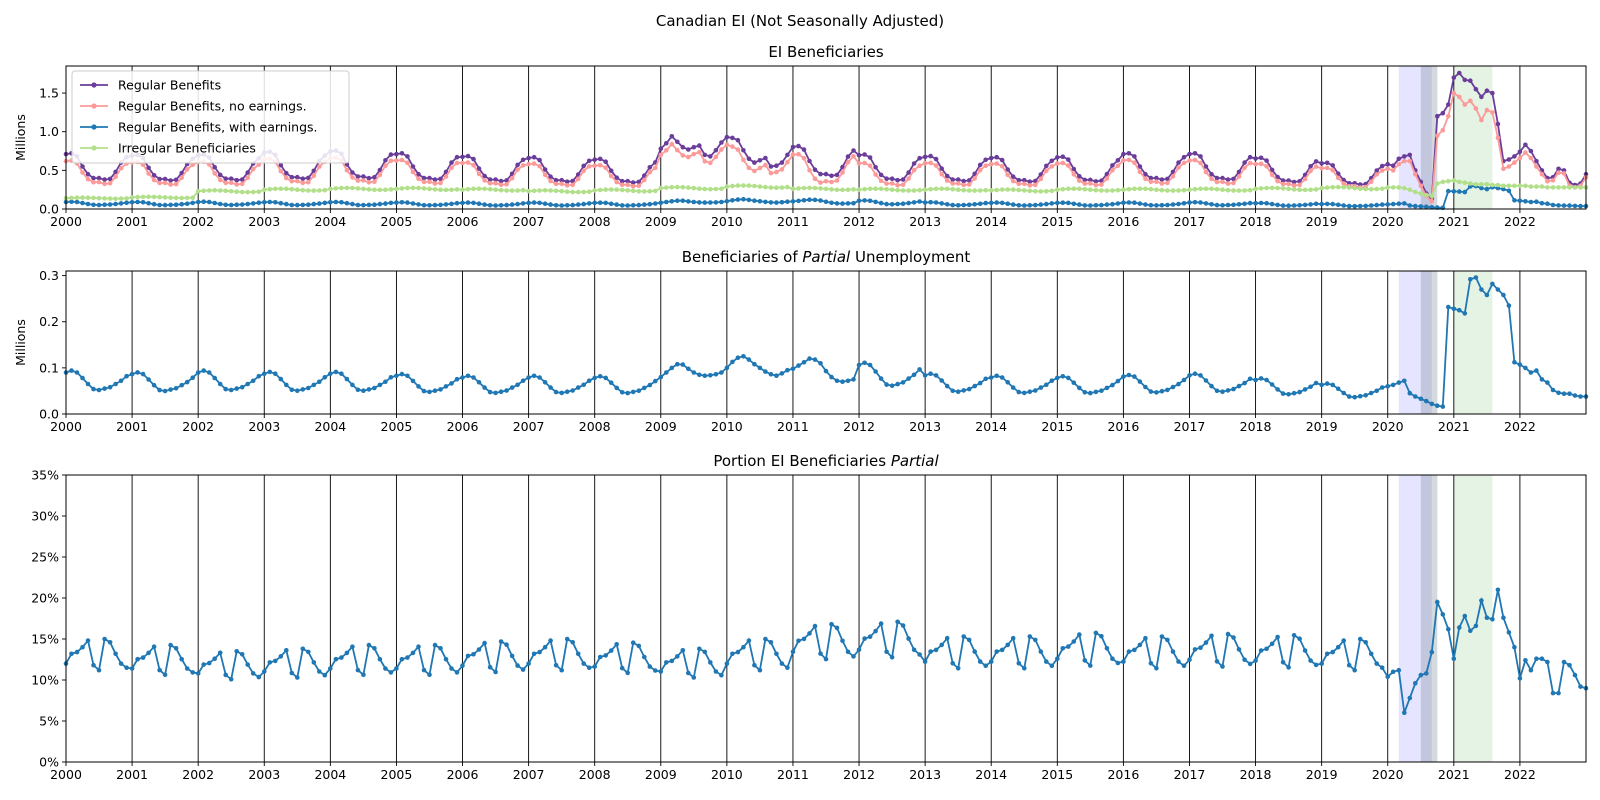 This screenshot has width=1600, height=800. Describe the element at coordinates (132, 221) in the screenshot. I see `x-tick-label-2001: 2001` at that location.